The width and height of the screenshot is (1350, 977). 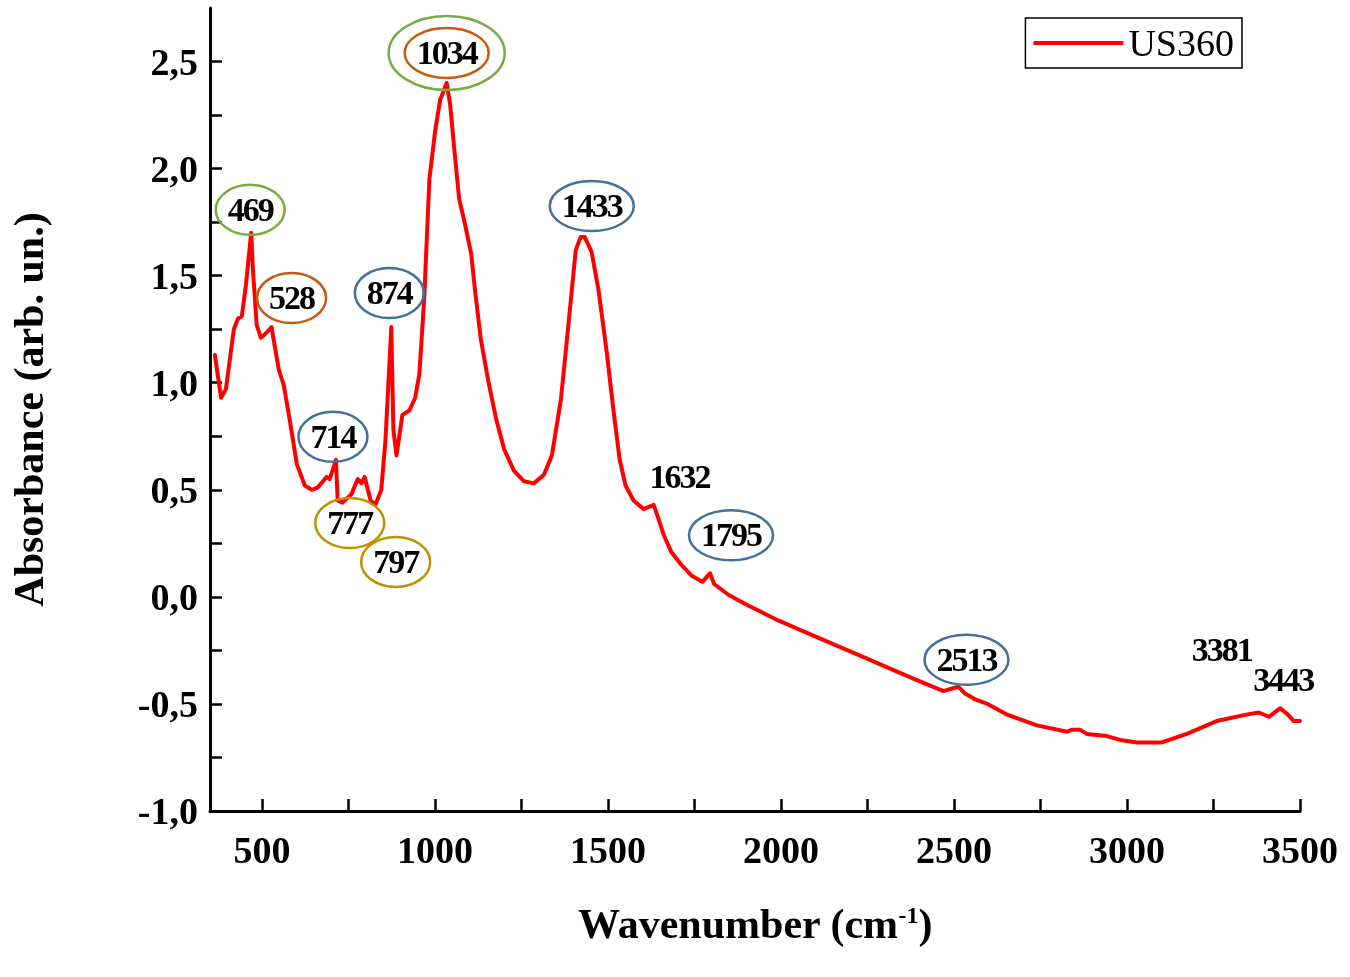 I want to click on y-axis-title: Absorbance (arb. un.), so click(x=29, y=409).